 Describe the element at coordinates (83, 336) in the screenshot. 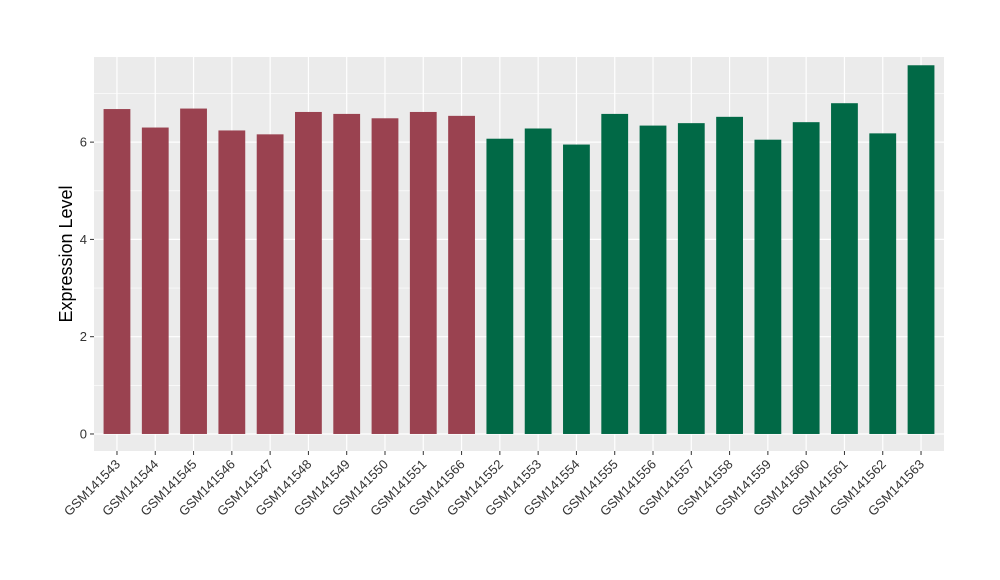

I see `y-tick-label: 2` at that location.